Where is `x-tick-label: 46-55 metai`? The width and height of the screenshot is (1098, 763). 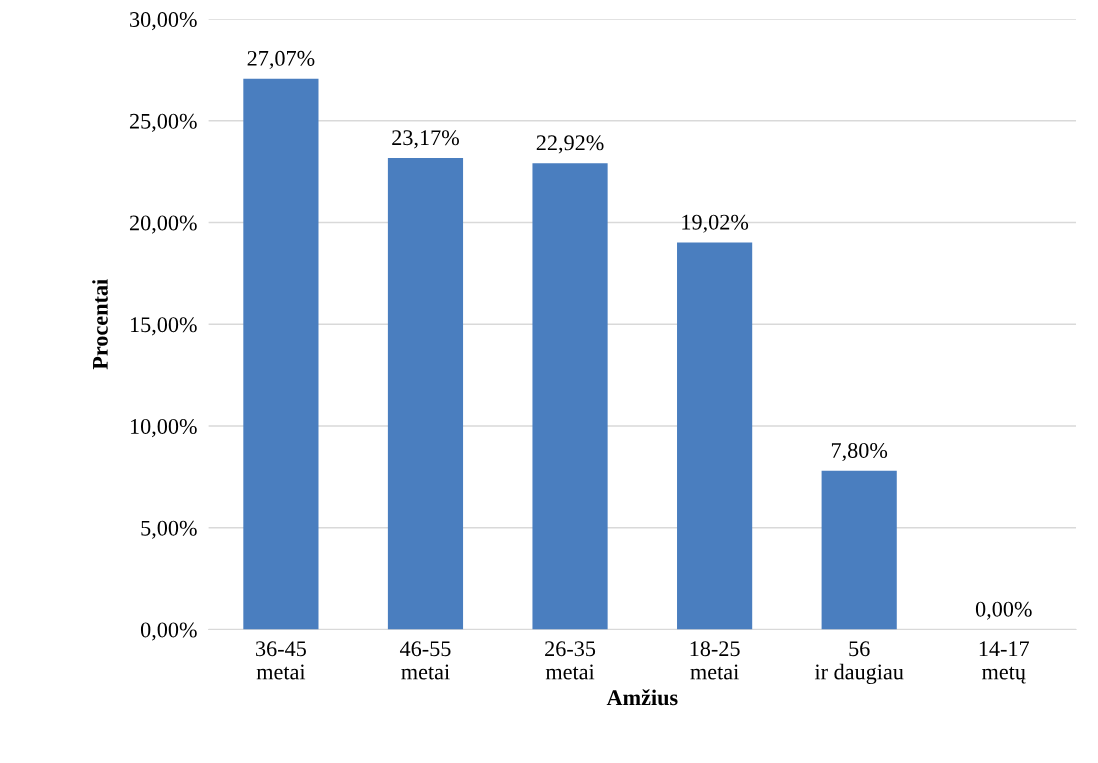
x-tick-label: 46-55 metai is located at coordinates (425, 660).